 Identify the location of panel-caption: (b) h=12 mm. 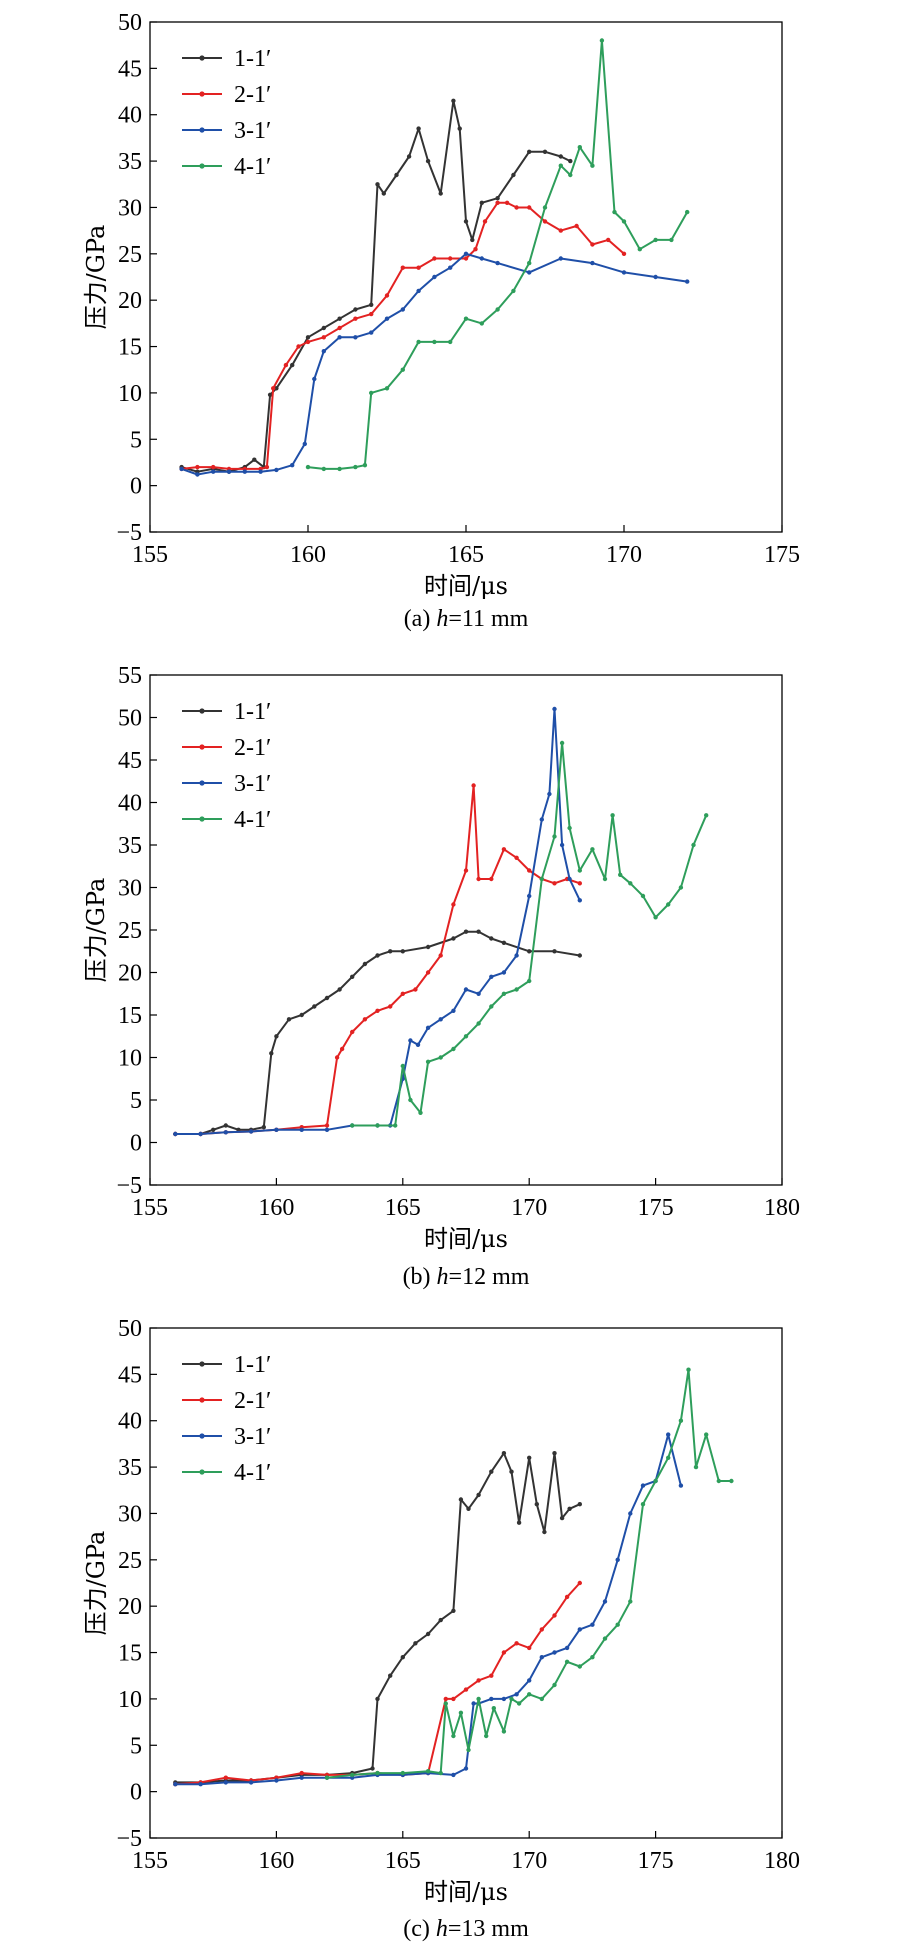
(466, 1277).